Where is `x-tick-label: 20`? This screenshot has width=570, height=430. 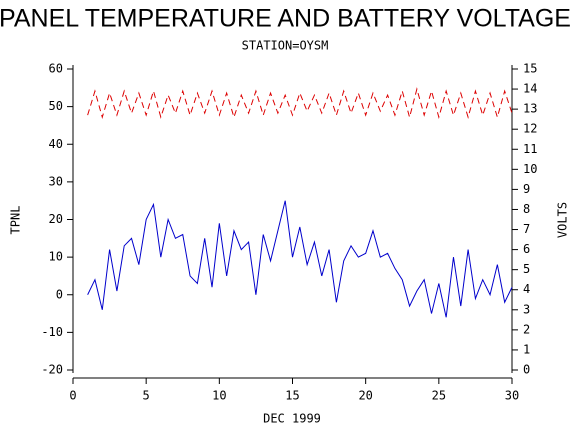 x-tick-label: 20 is located at coordinates (365, 396).